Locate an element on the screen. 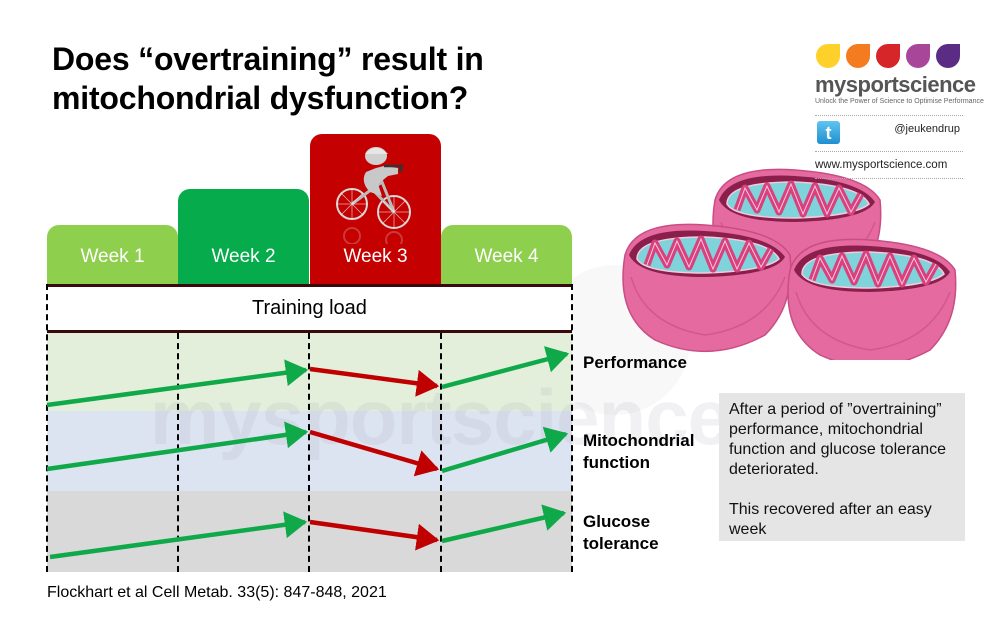 This screenshot has height=640, width=1000. row-label-mitochondrial: Mitochondrial function is located at coordinates (639, 451).